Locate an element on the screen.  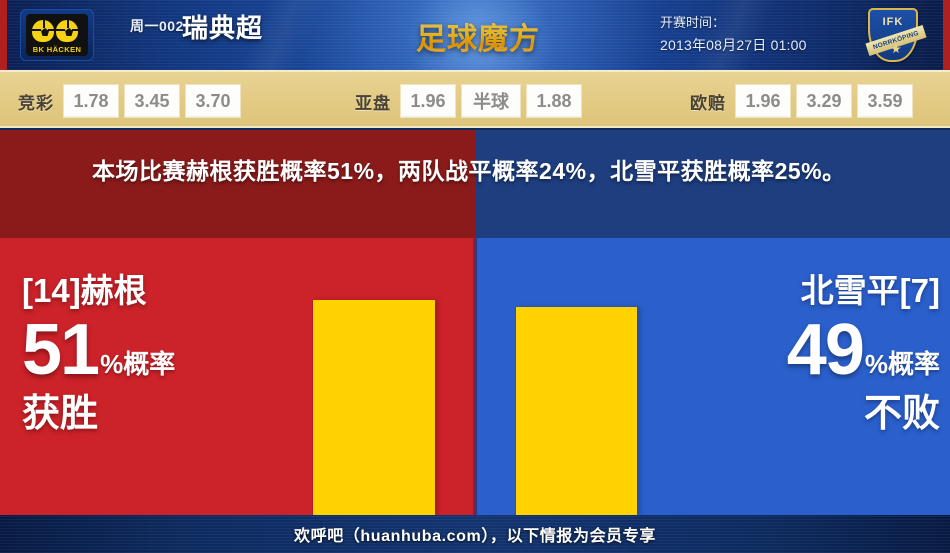
odds-value: 1.78 is located at coordinates (91, 101).